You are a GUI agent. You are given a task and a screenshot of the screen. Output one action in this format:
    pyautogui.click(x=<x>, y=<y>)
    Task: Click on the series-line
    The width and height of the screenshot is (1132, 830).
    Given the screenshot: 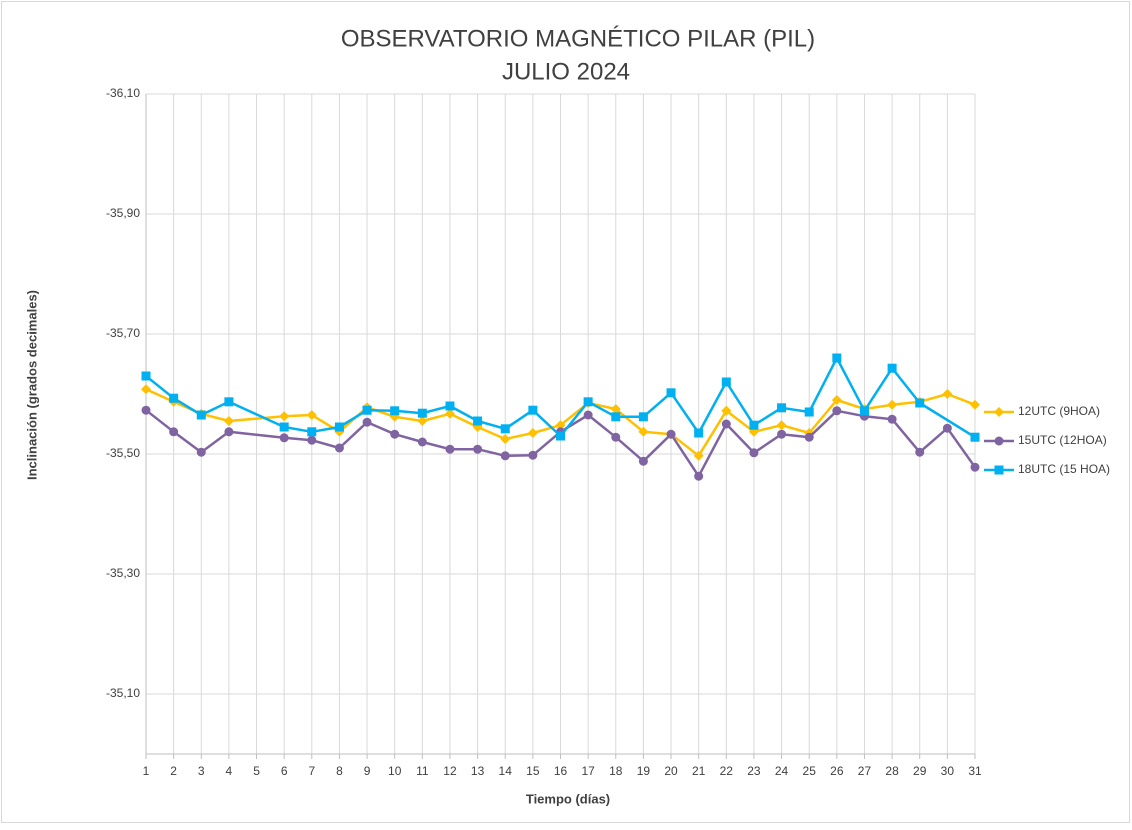 What is the action you would take?
    pyautogui.click(x=561, y=443)
    